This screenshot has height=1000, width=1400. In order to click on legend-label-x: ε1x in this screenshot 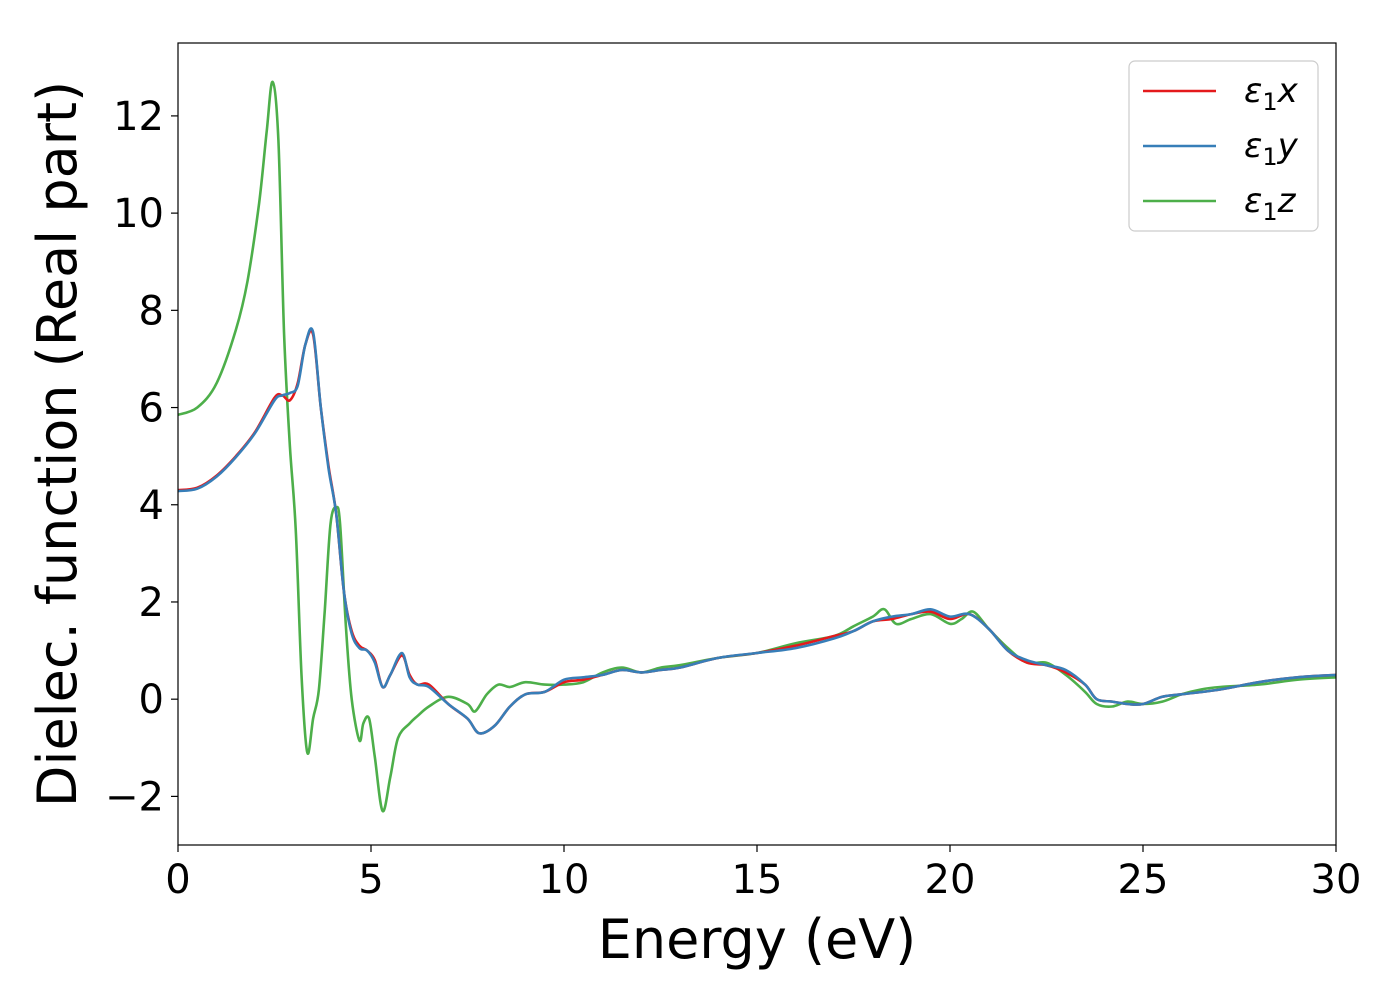, I will do `click(1271, 93)`.